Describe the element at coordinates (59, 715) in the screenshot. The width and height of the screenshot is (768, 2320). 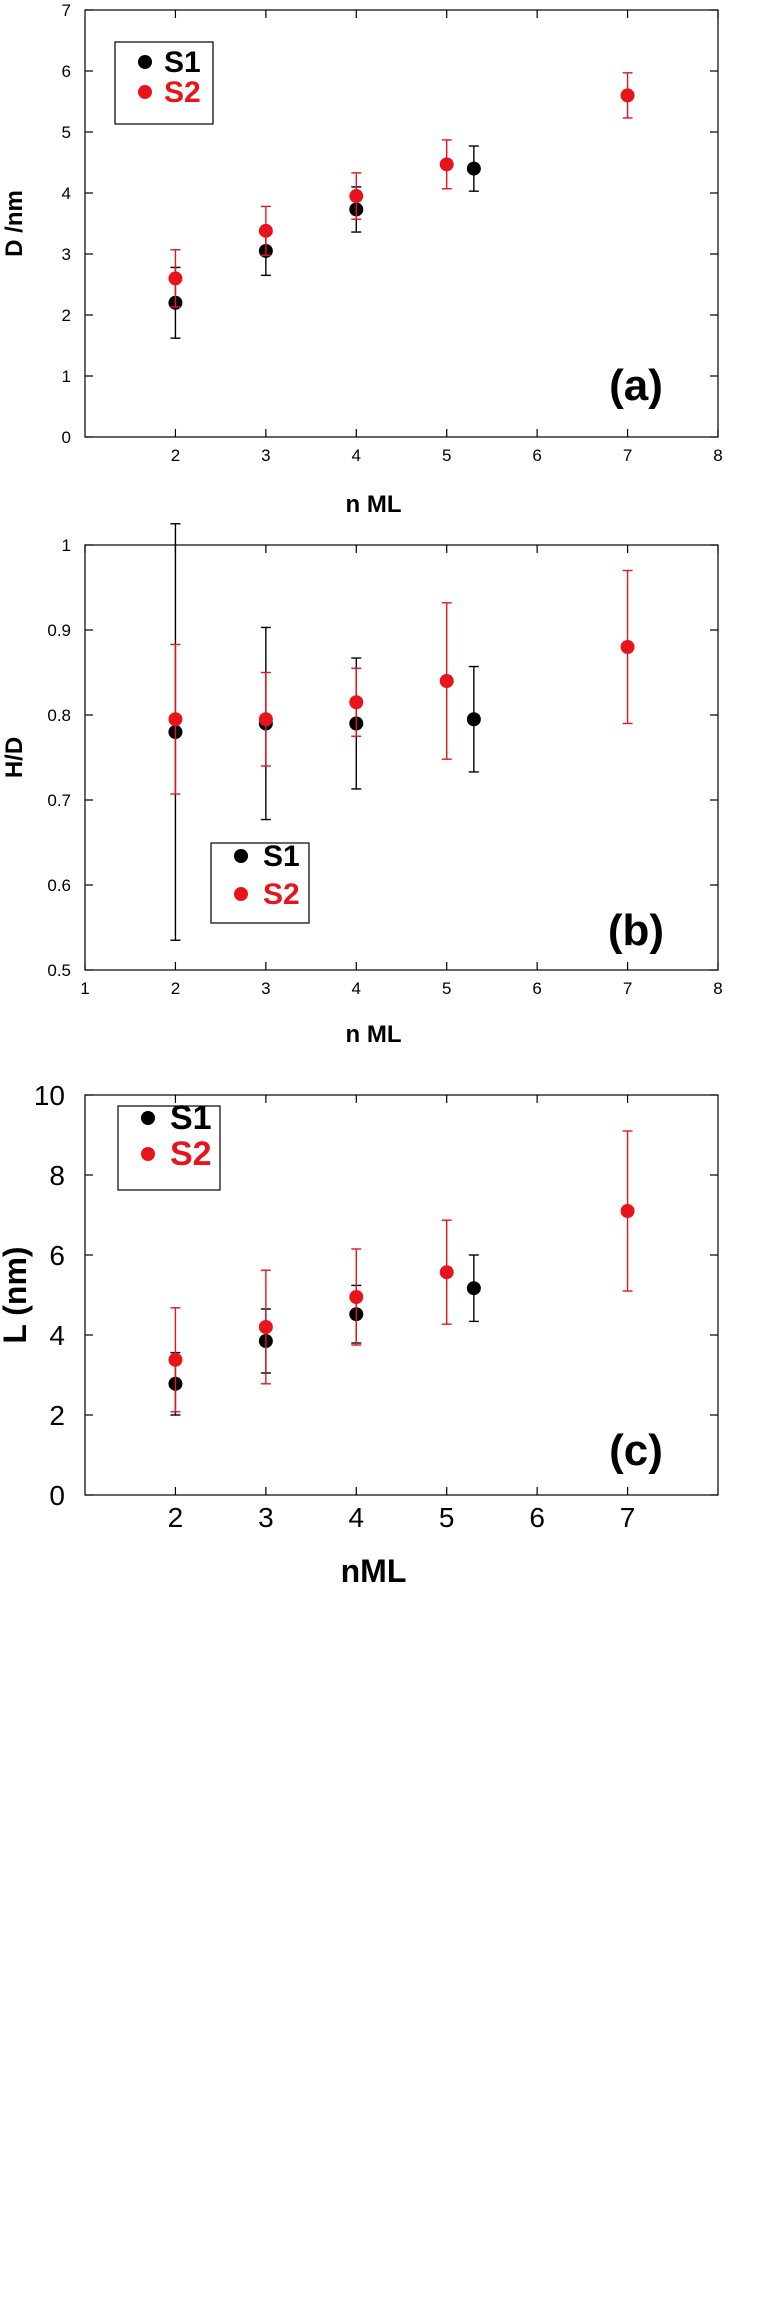
I see `y-tick-label: 0.8` at that location.